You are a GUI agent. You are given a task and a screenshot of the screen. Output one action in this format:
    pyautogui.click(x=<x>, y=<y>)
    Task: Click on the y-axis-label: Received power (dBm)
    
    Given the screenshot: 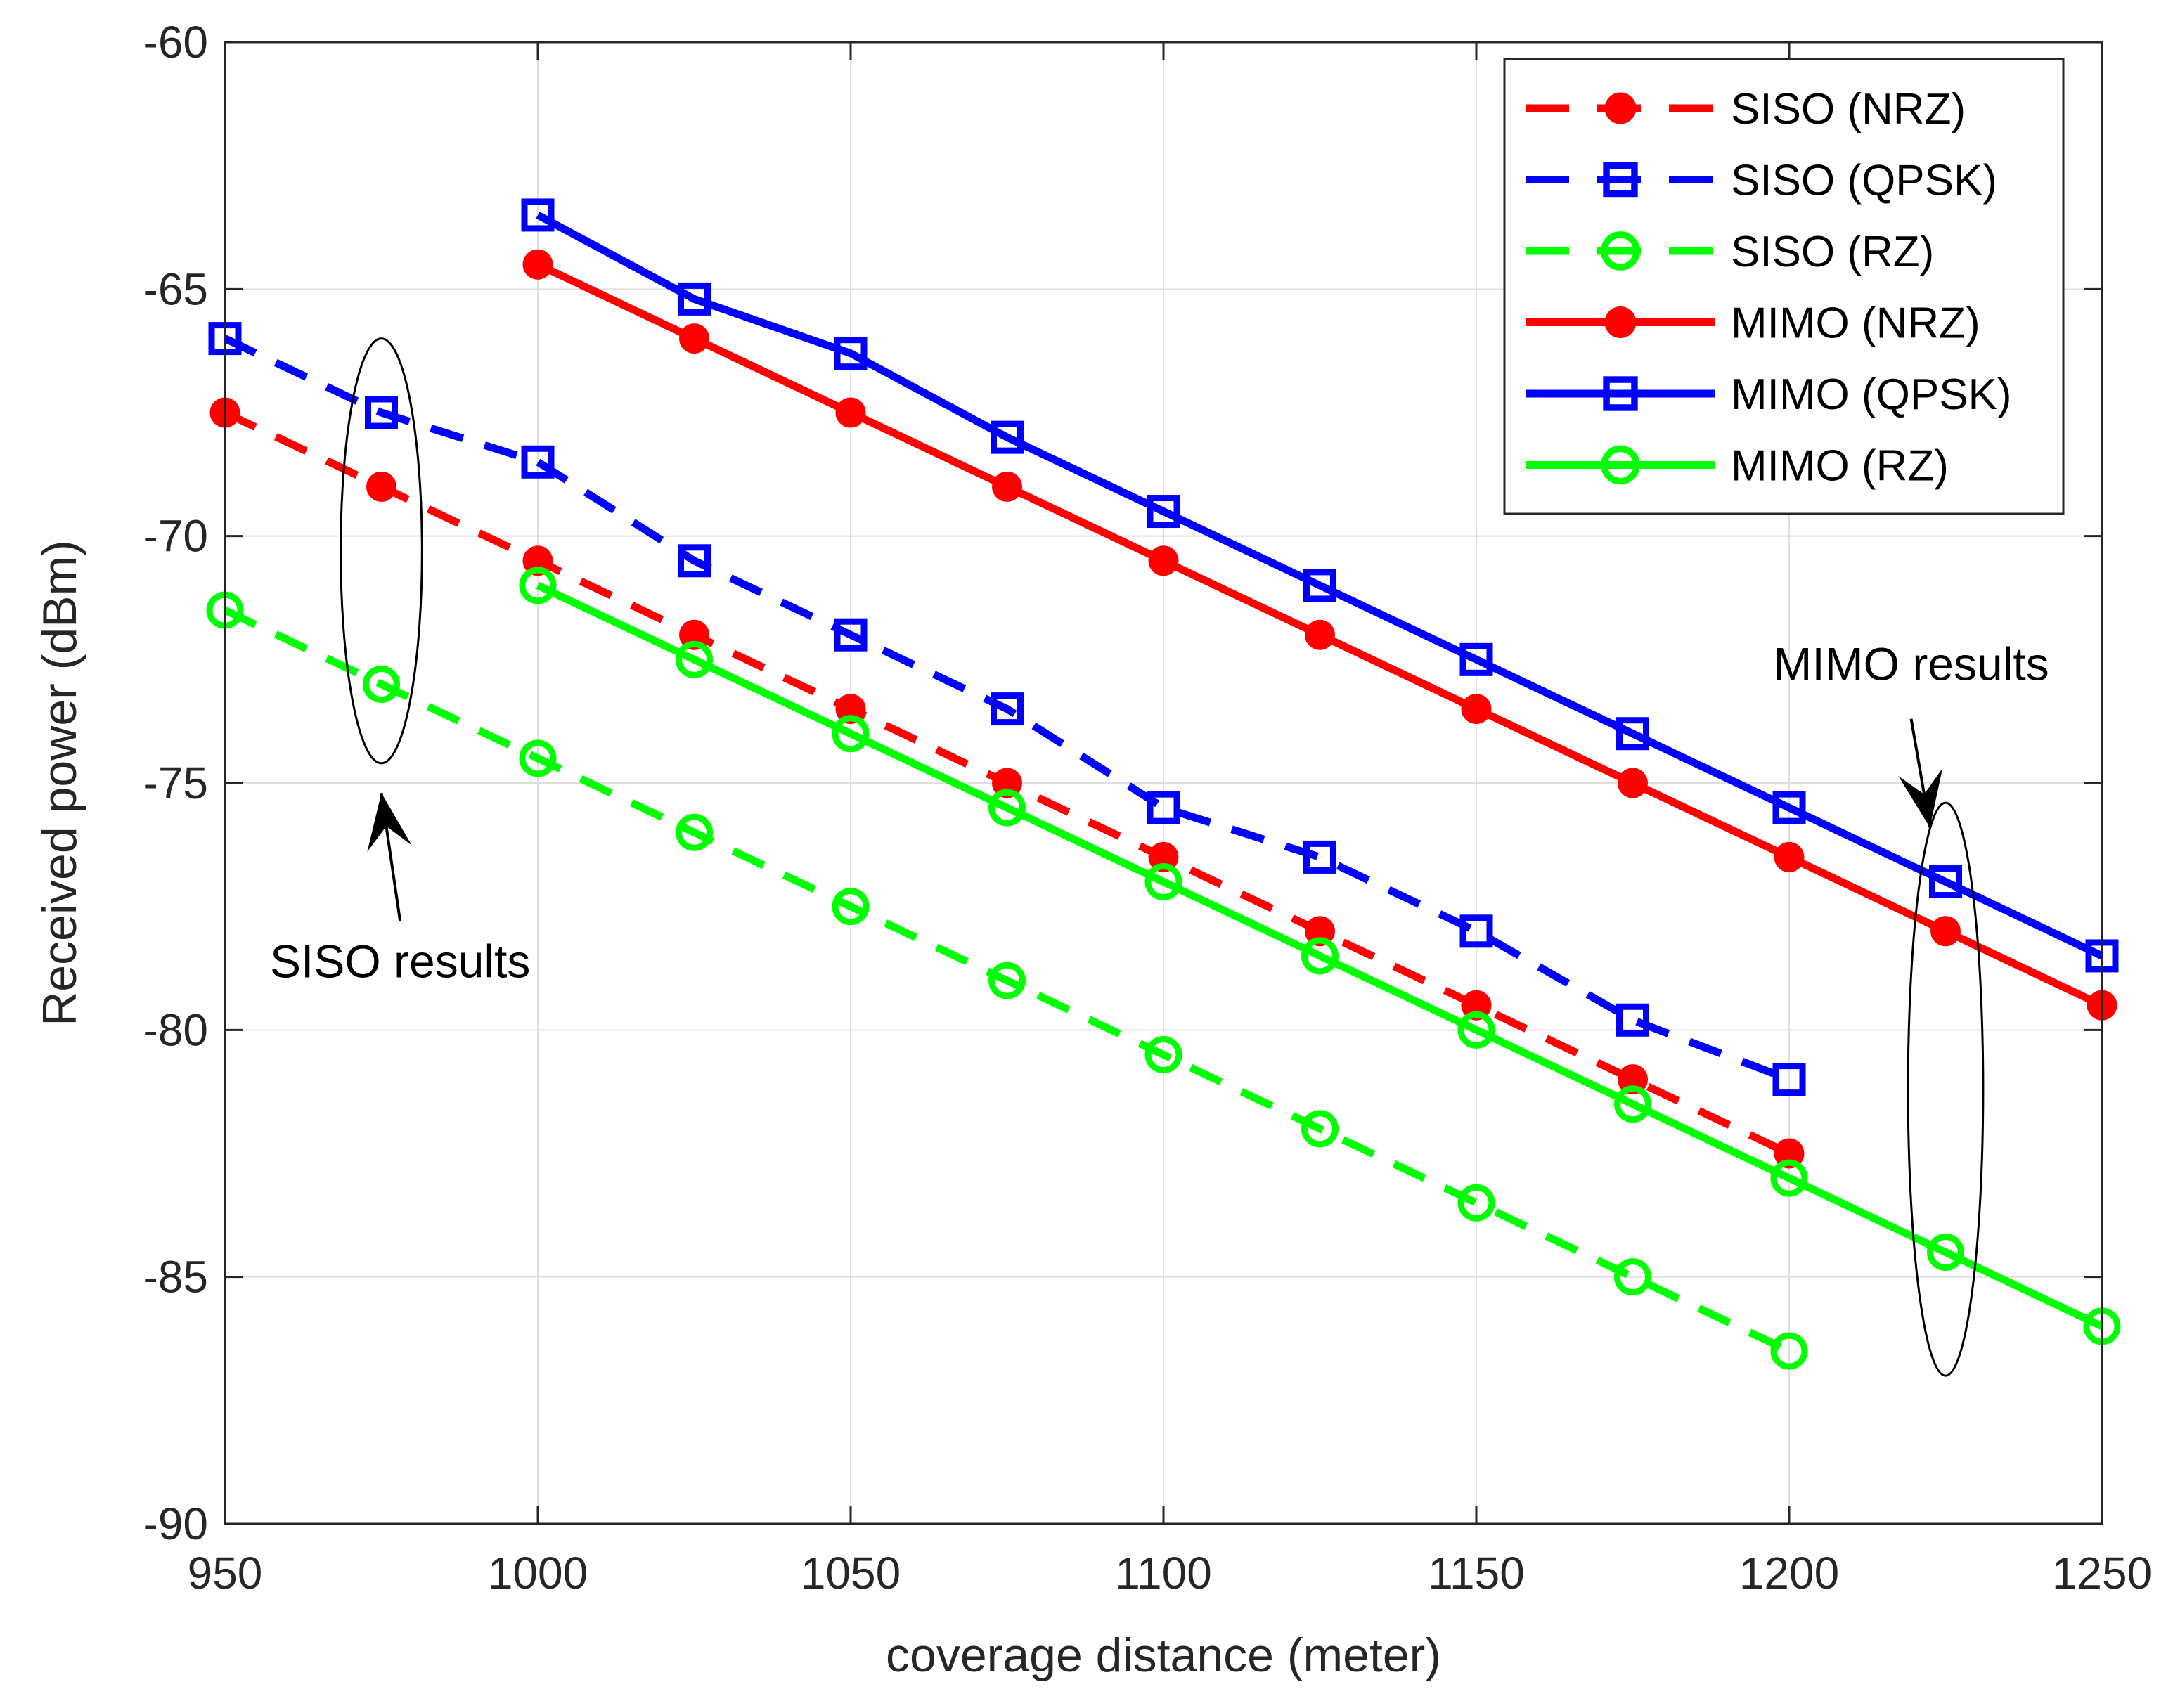 What is the action you would take?
    pyautogui.click(x=59, y=783)
    